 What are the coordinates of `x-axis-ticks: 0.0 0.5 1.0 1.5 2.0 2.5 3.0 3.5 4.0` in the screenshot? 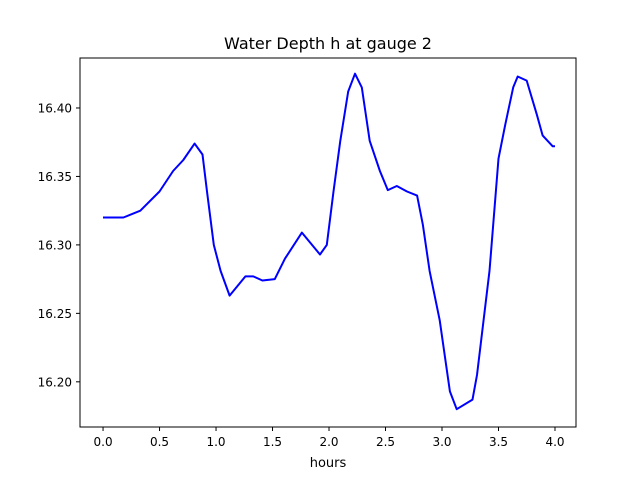 It's located at (329, 438).